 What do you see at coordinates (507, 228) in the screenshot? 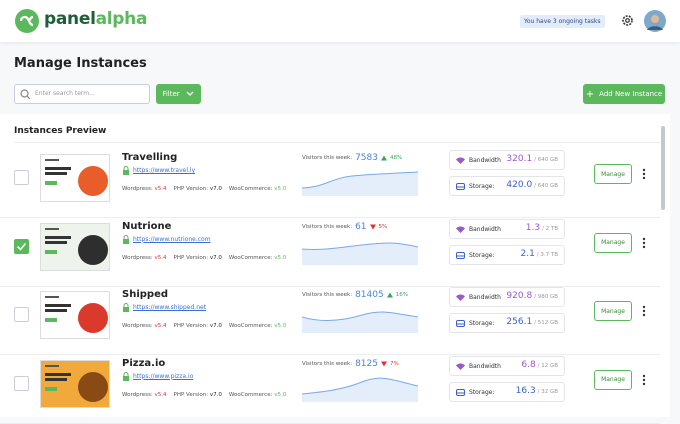
I see `bandwidth-box: Bandwidth 1.3 / 2 TB` at bounding box center [507, 228].